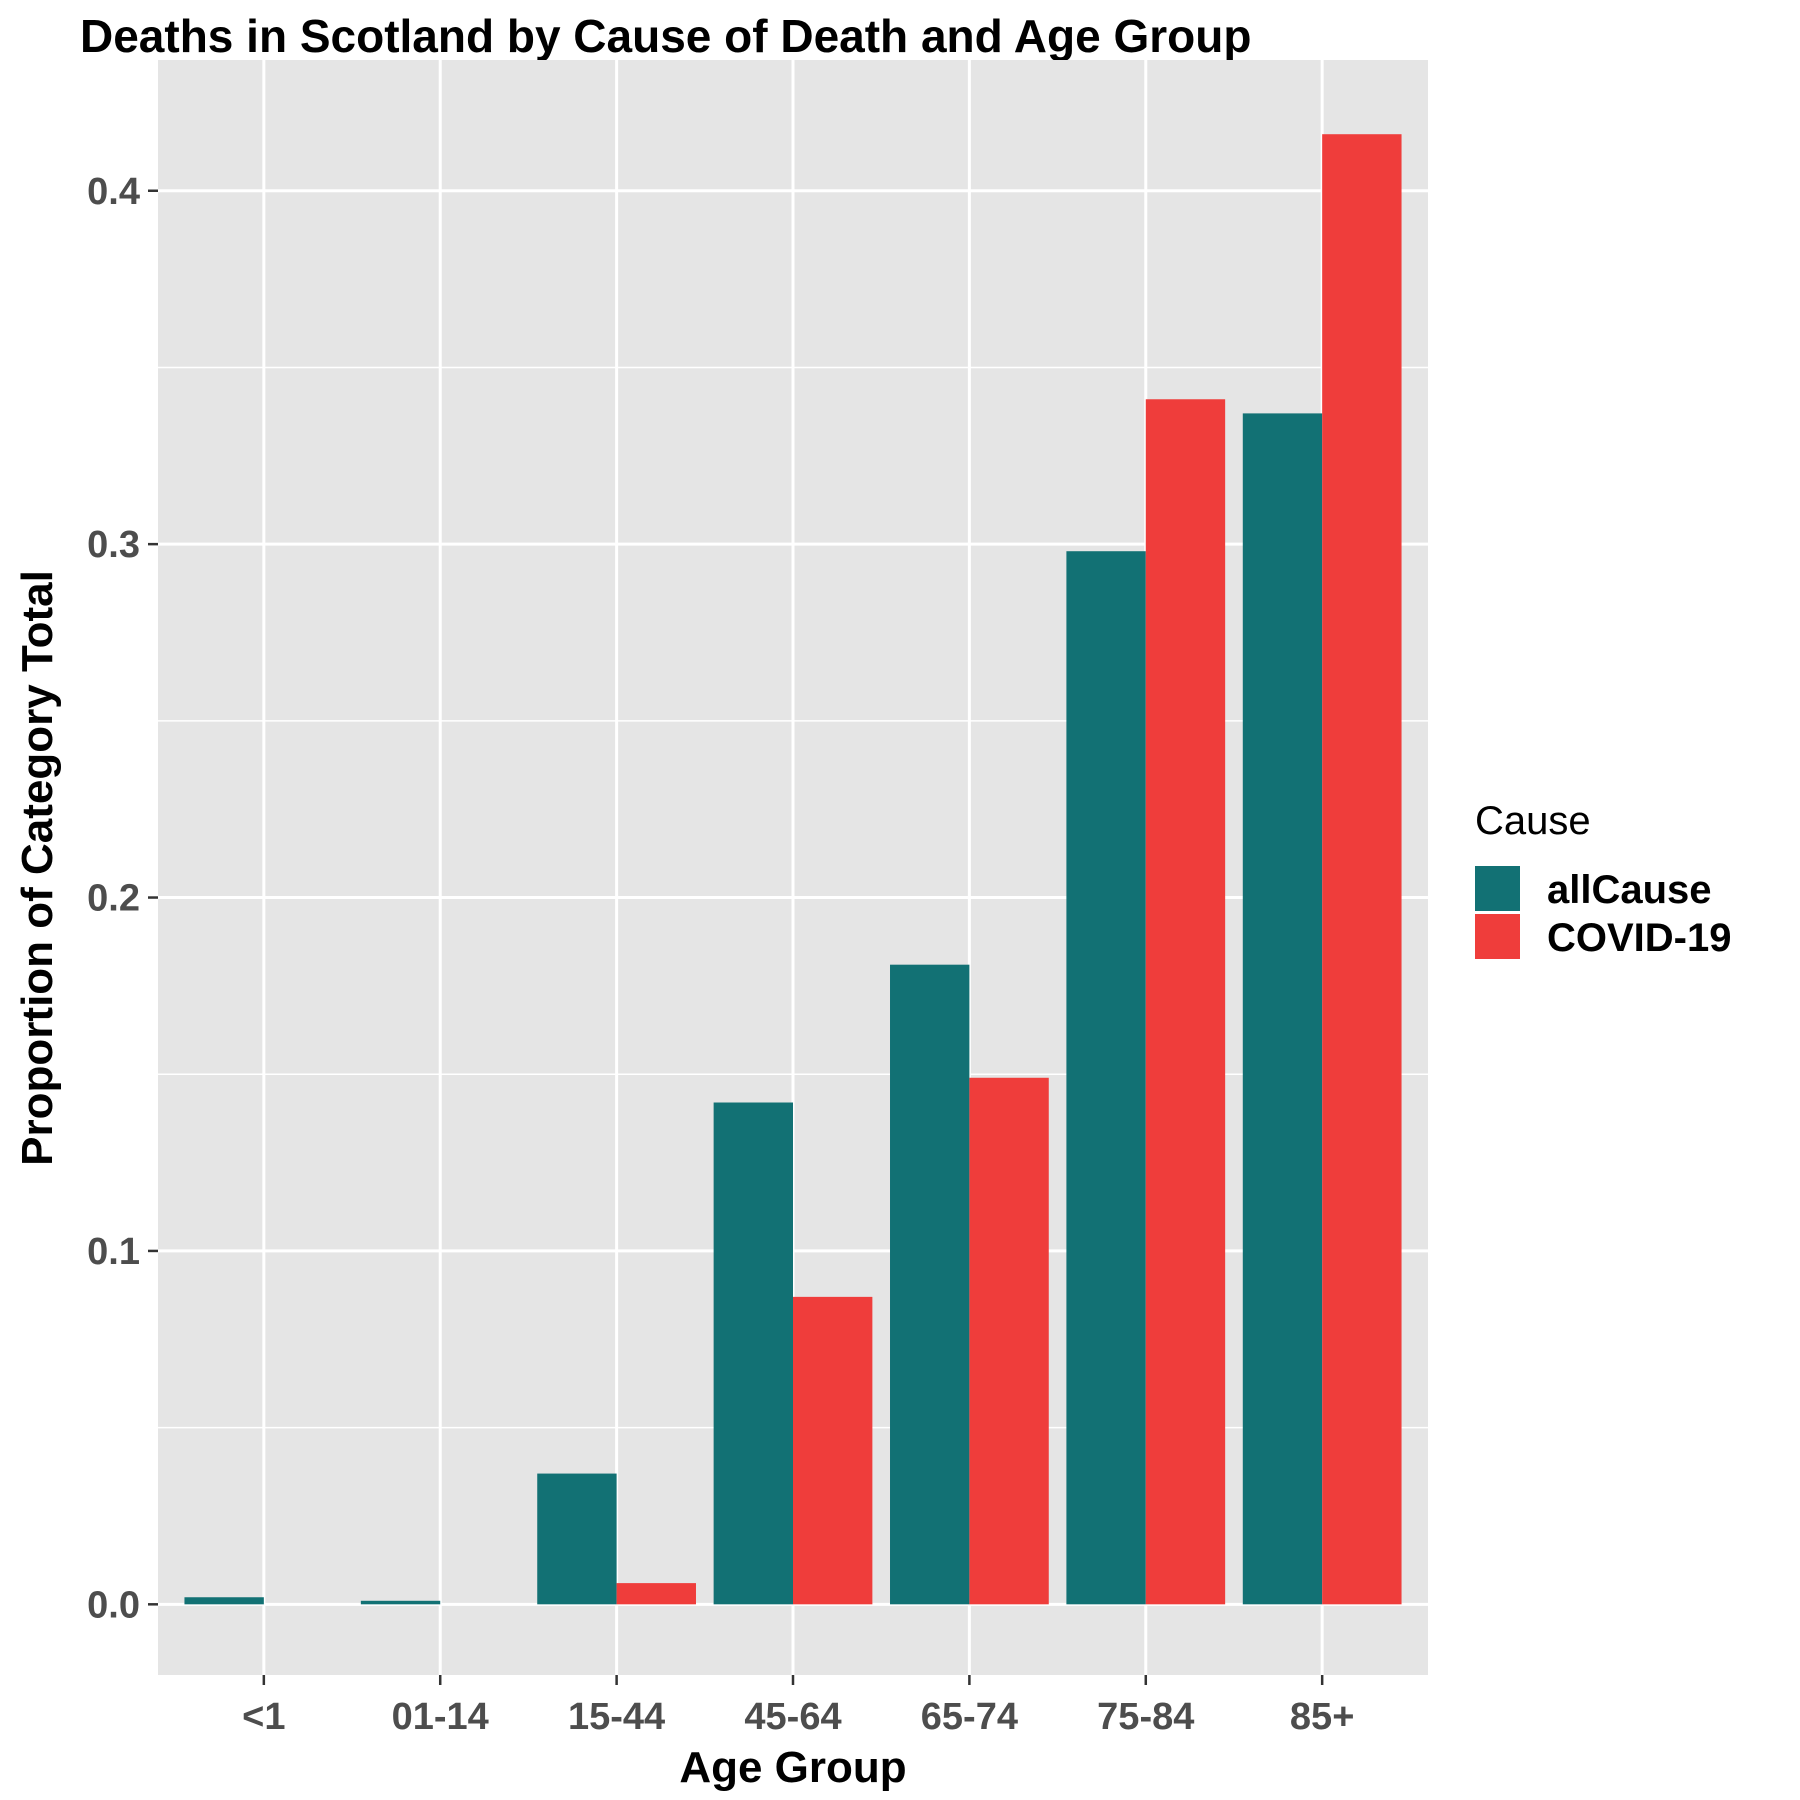  Describe the element at coordinates (969, 1717) in the screenshot. I see `x-tick-label: 65-74` at that location.